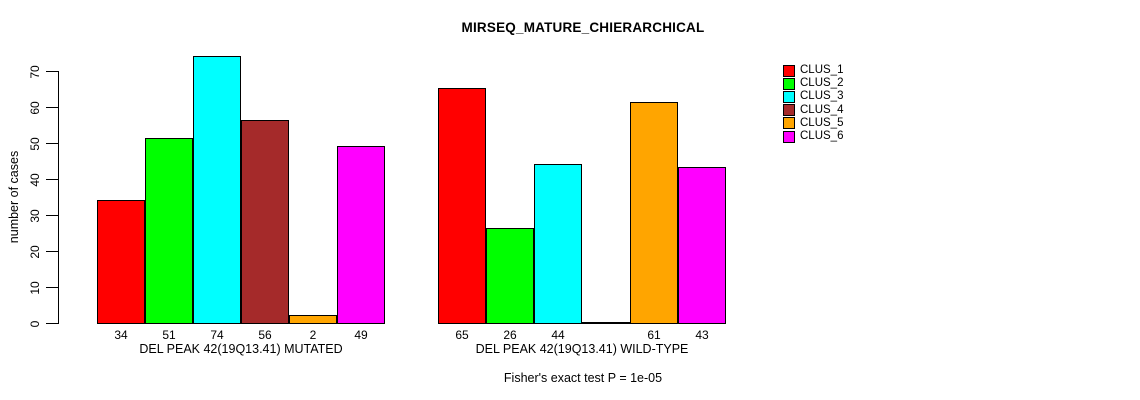 The height and width of the screenshot is (400, 1140). What do you see at coordinates (558, 244) in the screenshot?
I see `bar-clus_3-group2` at bounding box center [558, 244].